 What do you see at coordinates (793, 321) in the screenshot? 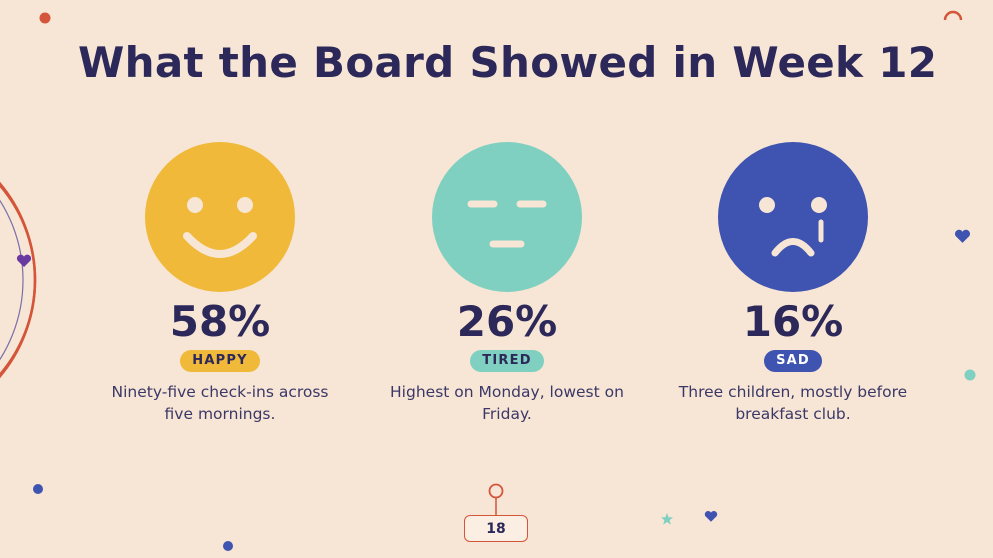
I see `sad-percent: 16%` at bounding box center [793, 321].